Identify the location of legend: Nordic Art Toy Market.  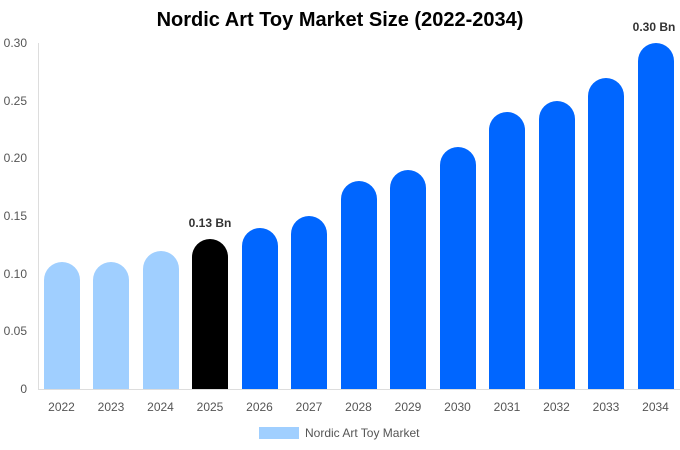
(339, 433).